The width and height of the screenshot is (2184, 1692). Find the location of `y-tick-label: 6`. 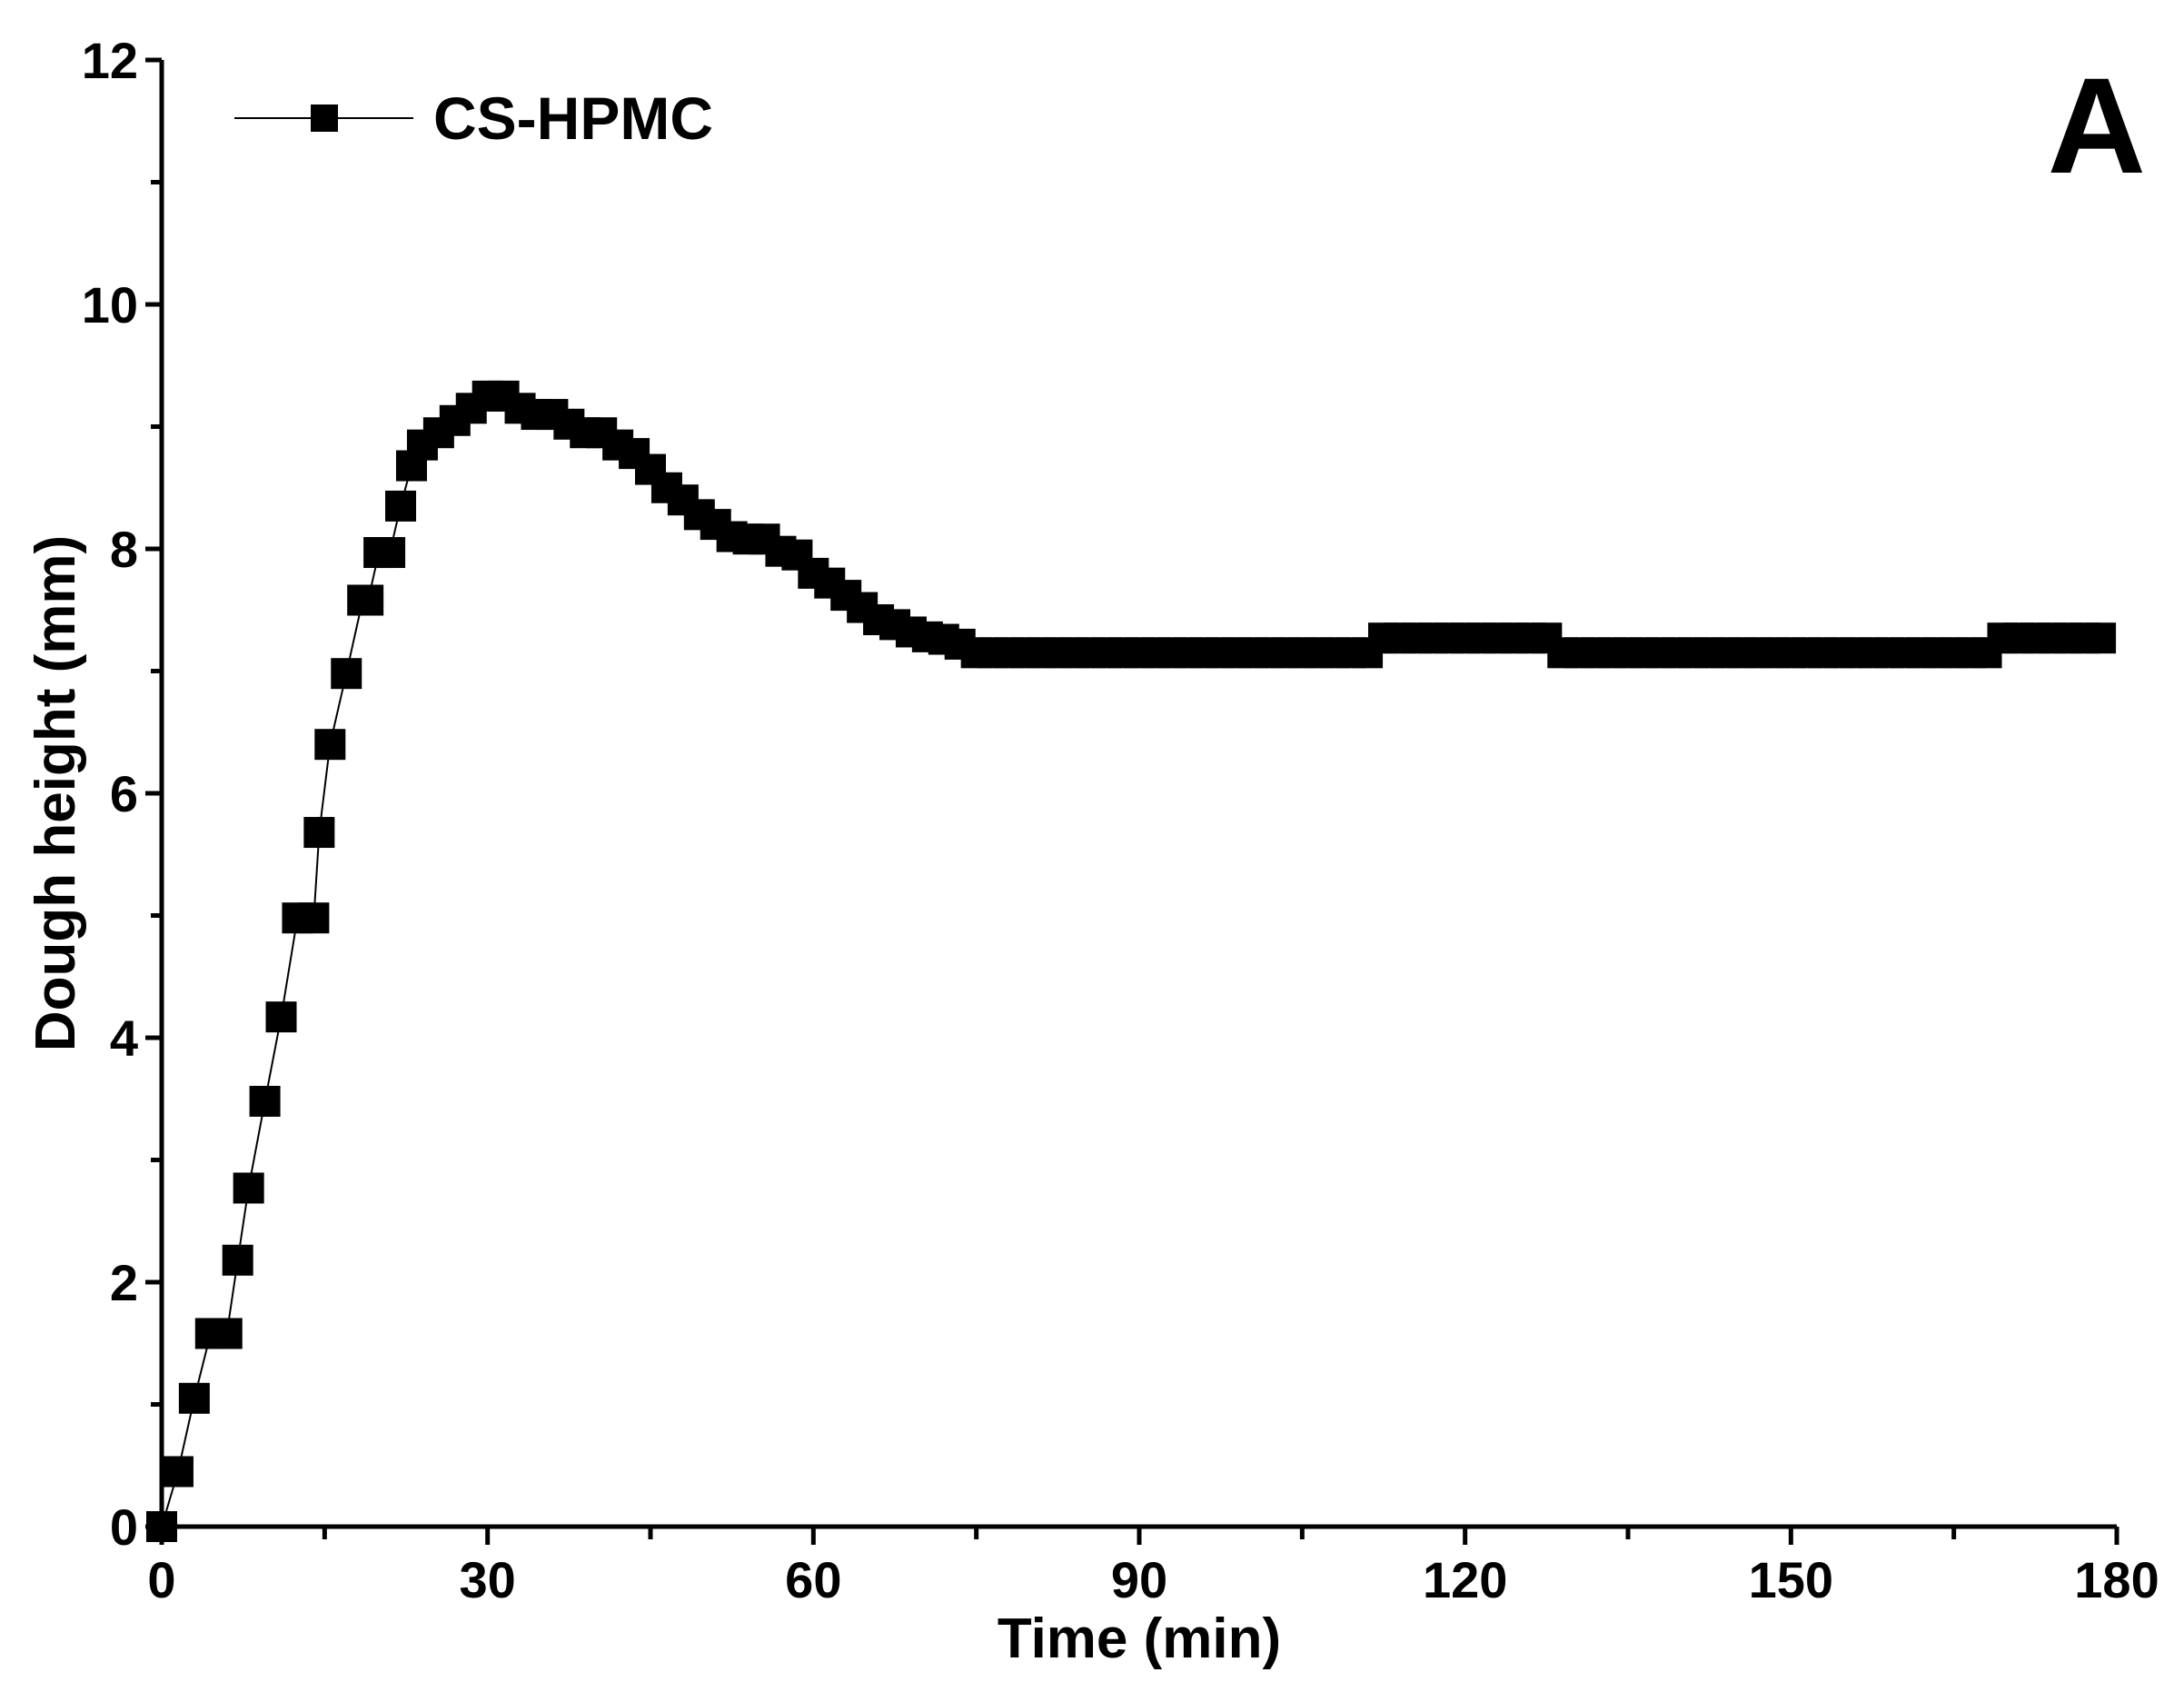

y-tick-label: 6 is located at coordinates (124, 793).